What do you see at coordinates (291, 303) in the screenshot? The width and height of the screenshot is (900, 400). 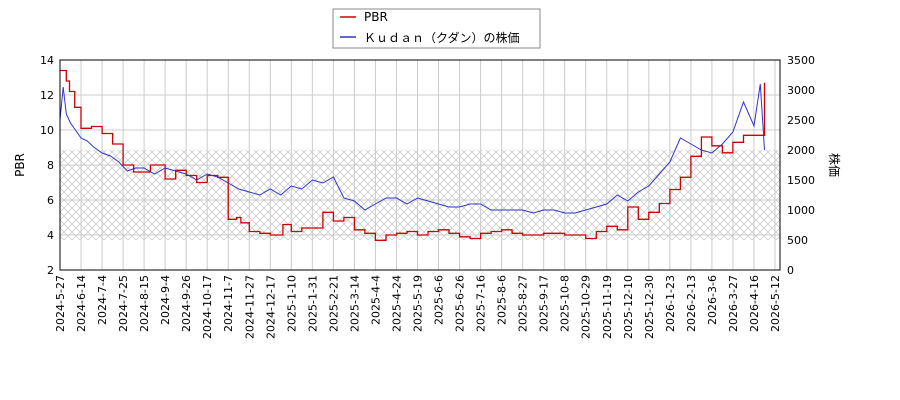 I see `x-tick-label: 2025-1-10` at bounding box center [291, 303].